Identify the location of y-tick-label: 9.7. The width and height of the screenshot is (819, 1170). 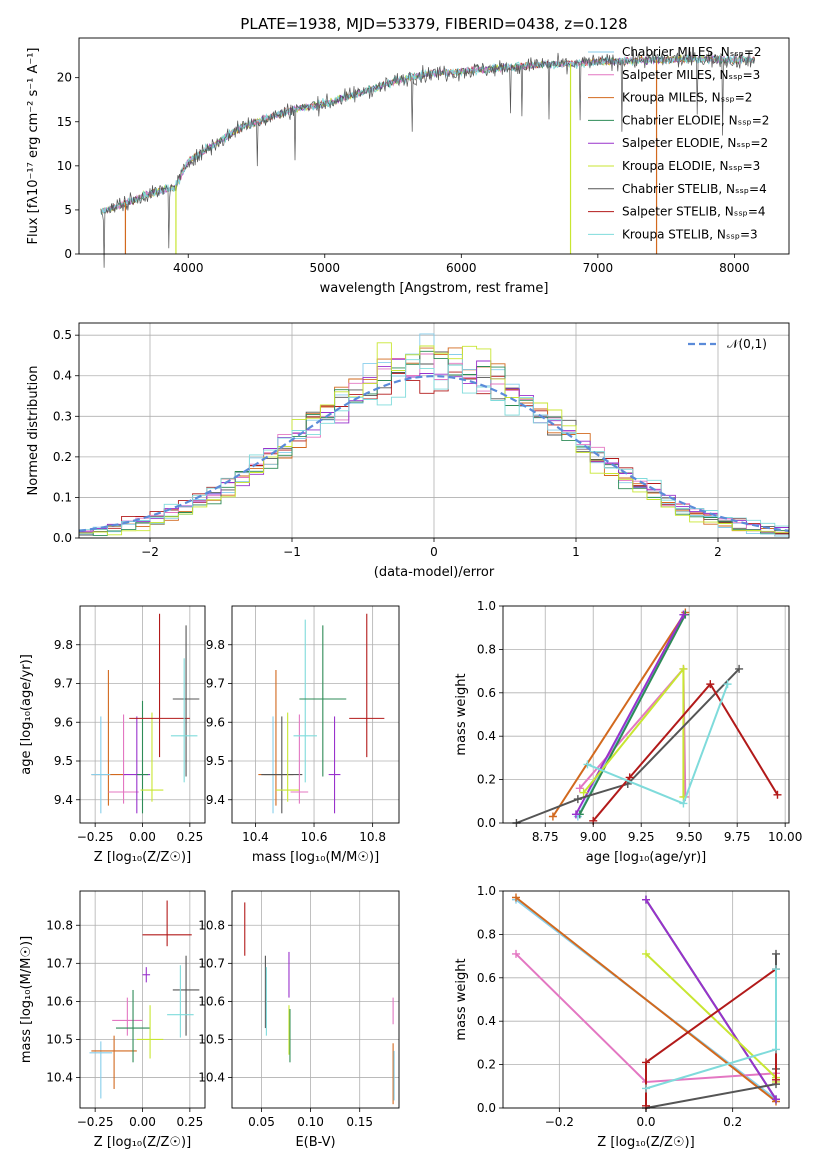
(63, 684).